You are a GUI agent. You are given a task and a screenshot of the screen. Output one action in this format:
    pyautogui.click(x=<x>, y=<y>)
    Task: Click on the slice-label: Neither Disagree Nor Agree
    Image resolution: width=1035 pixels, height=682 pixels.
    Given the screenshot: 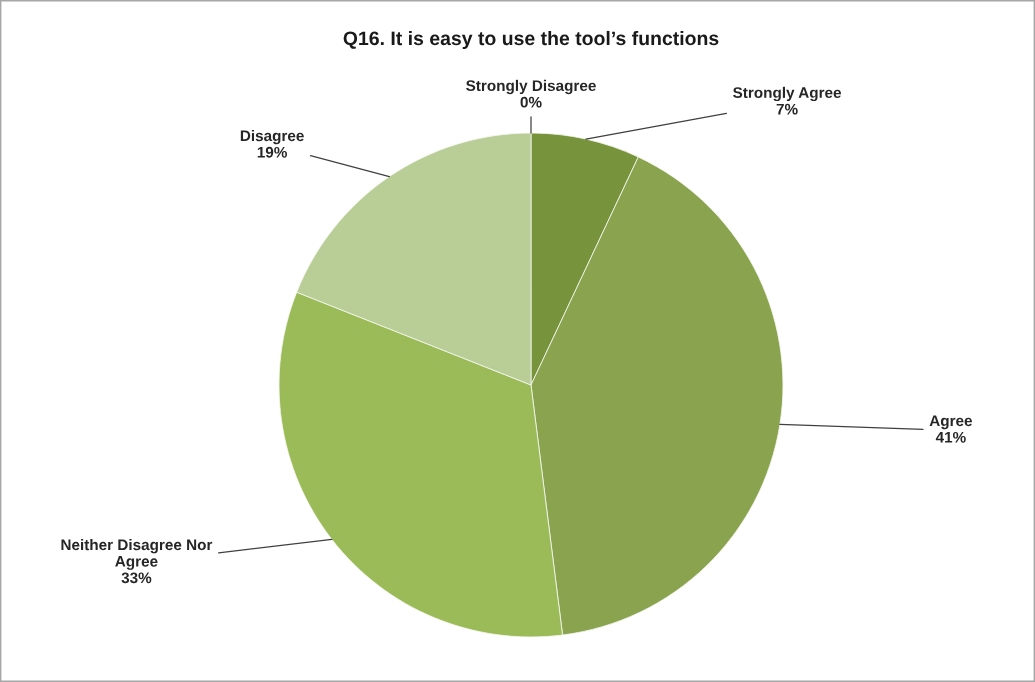 What is the action you would take?
    pyautogui.click(x=137, y=554)
    